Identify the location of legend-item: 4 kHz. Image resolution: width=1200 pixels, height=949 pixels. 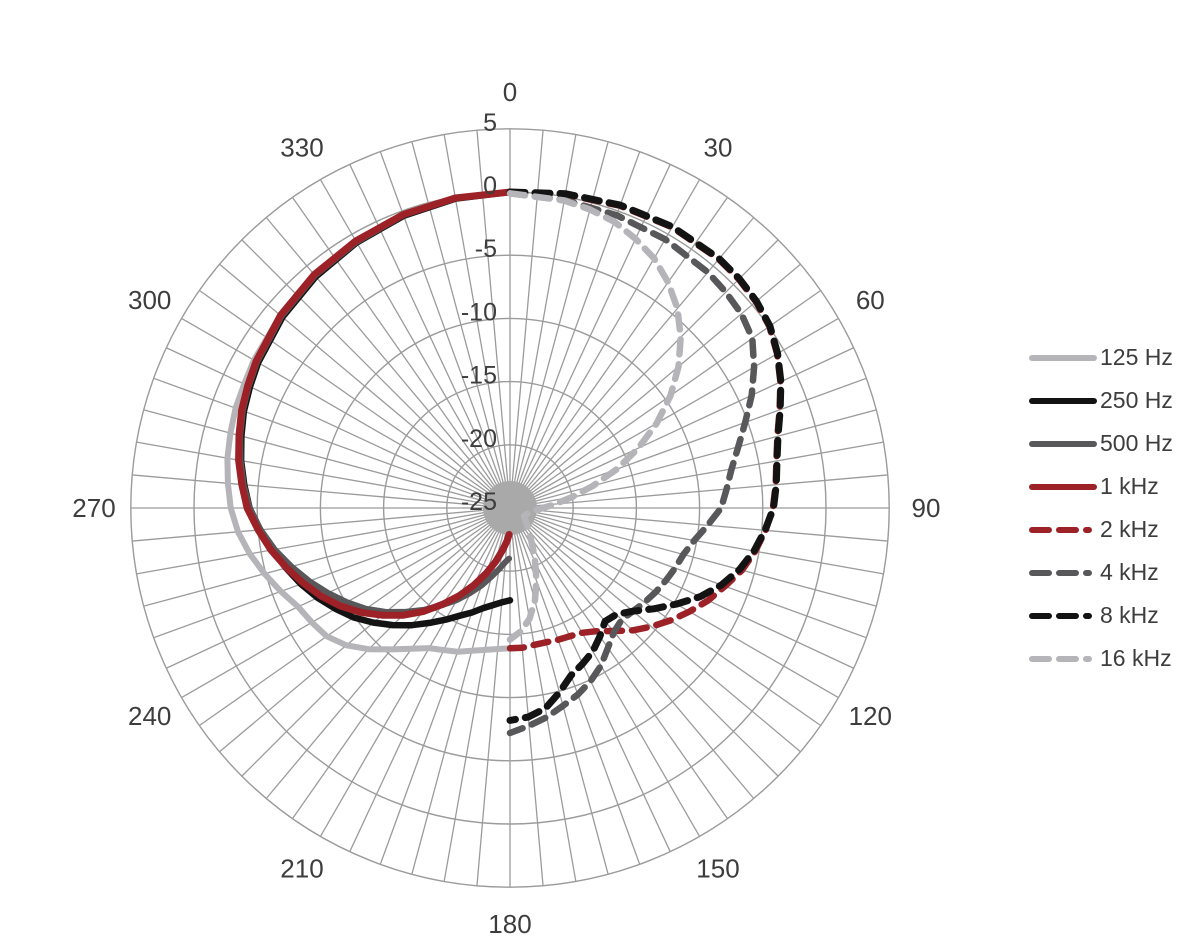
(1100, 572).